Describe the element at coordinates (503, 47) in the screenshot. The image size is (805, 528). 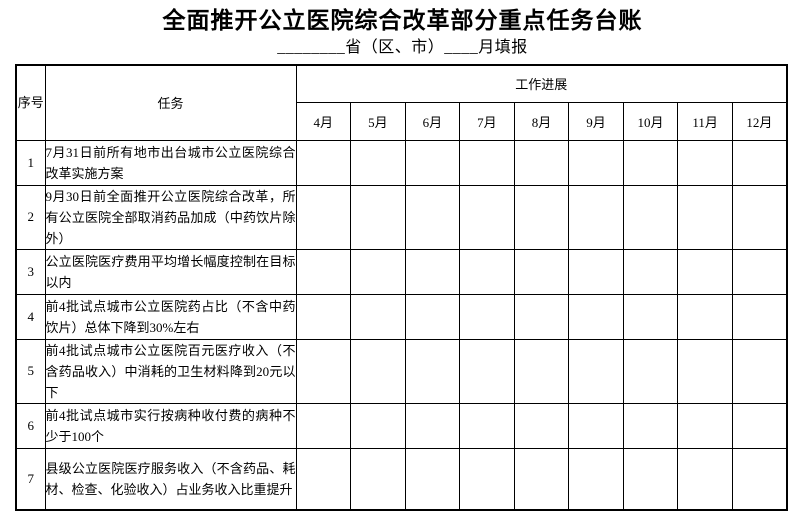
I see `report-label: 月填报` at that location.